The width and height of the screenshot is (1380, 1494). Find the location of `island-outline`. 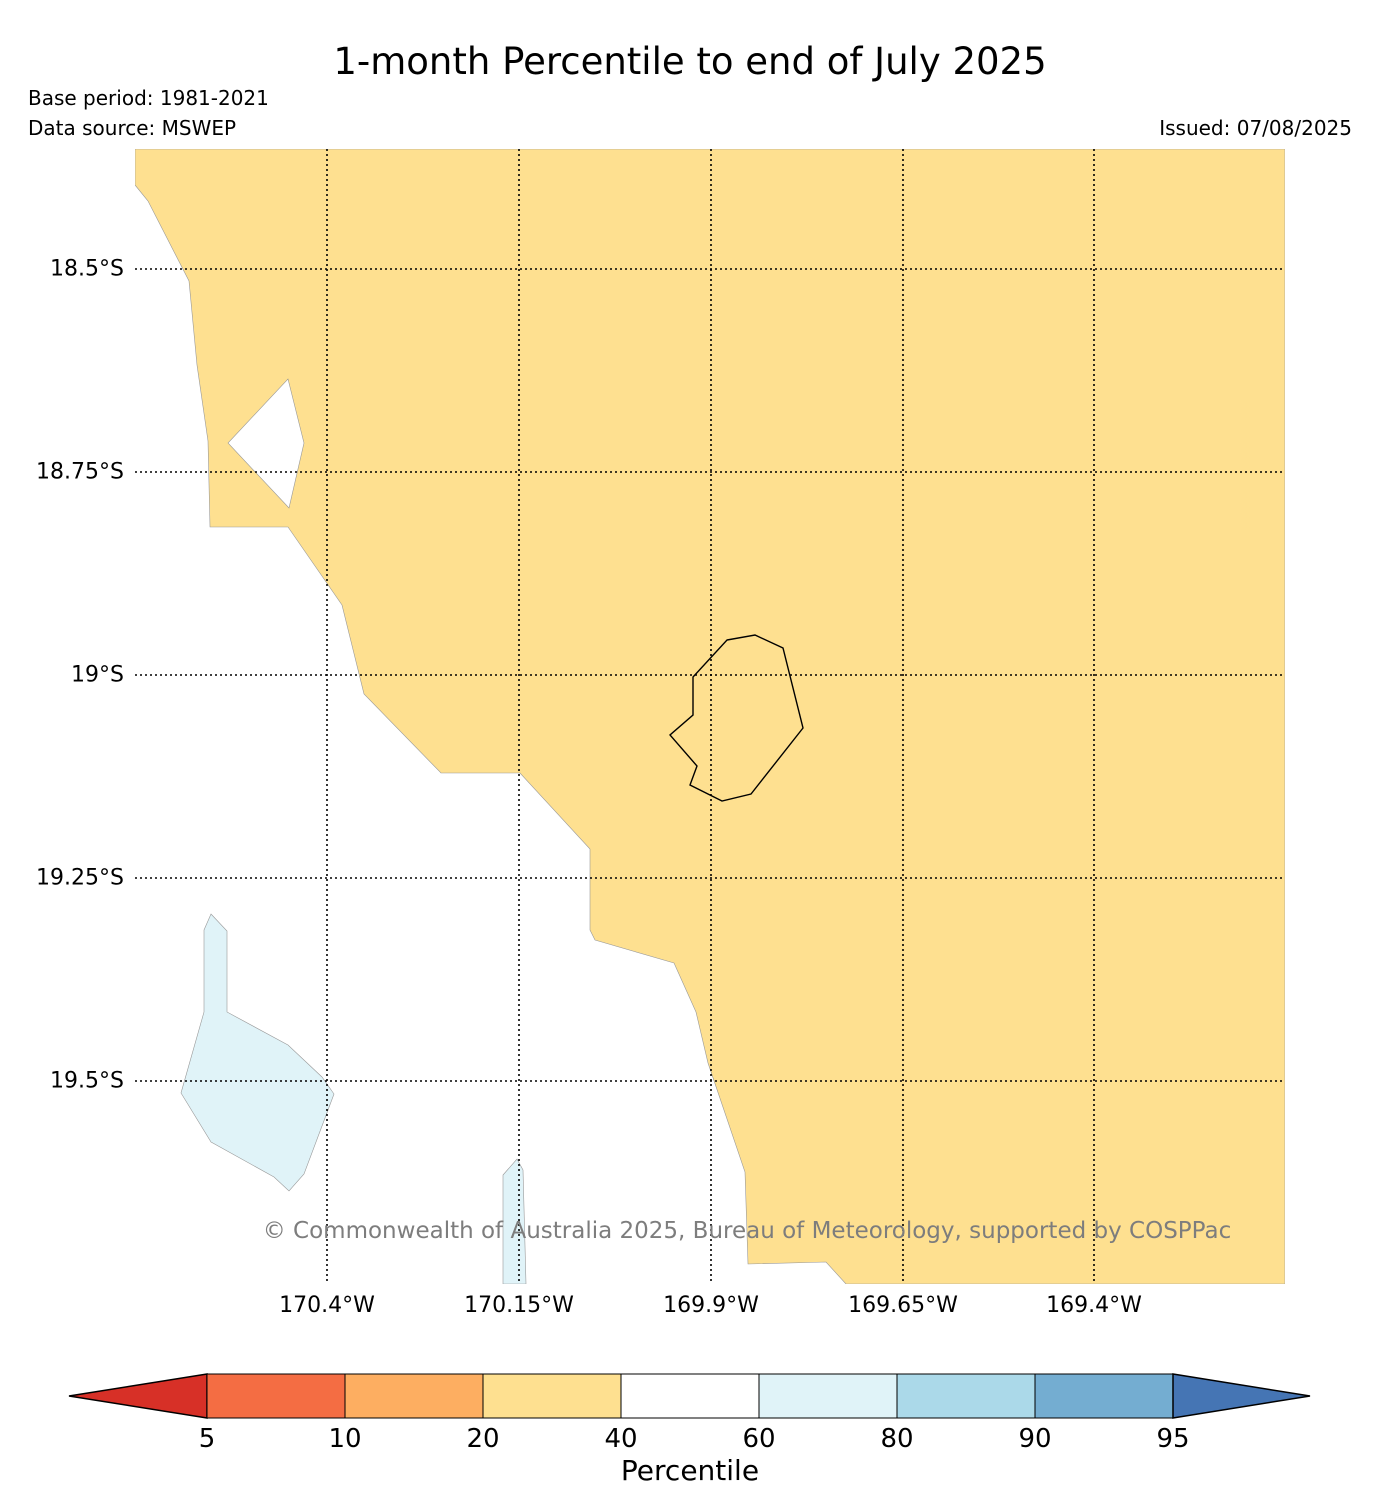

island-outline is located at coordinates (736, 718).